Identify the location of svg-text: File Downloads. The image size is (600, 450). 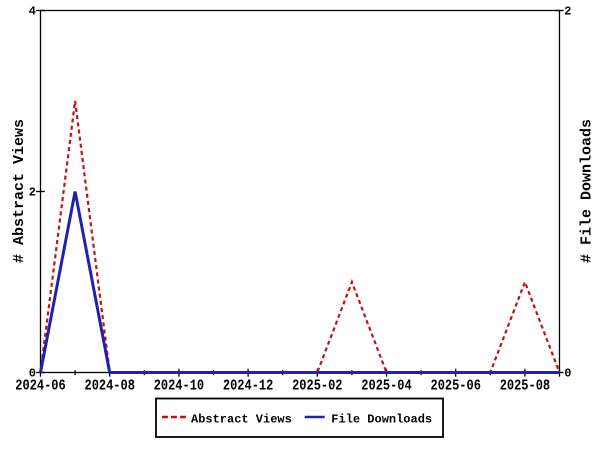
(381, 420).